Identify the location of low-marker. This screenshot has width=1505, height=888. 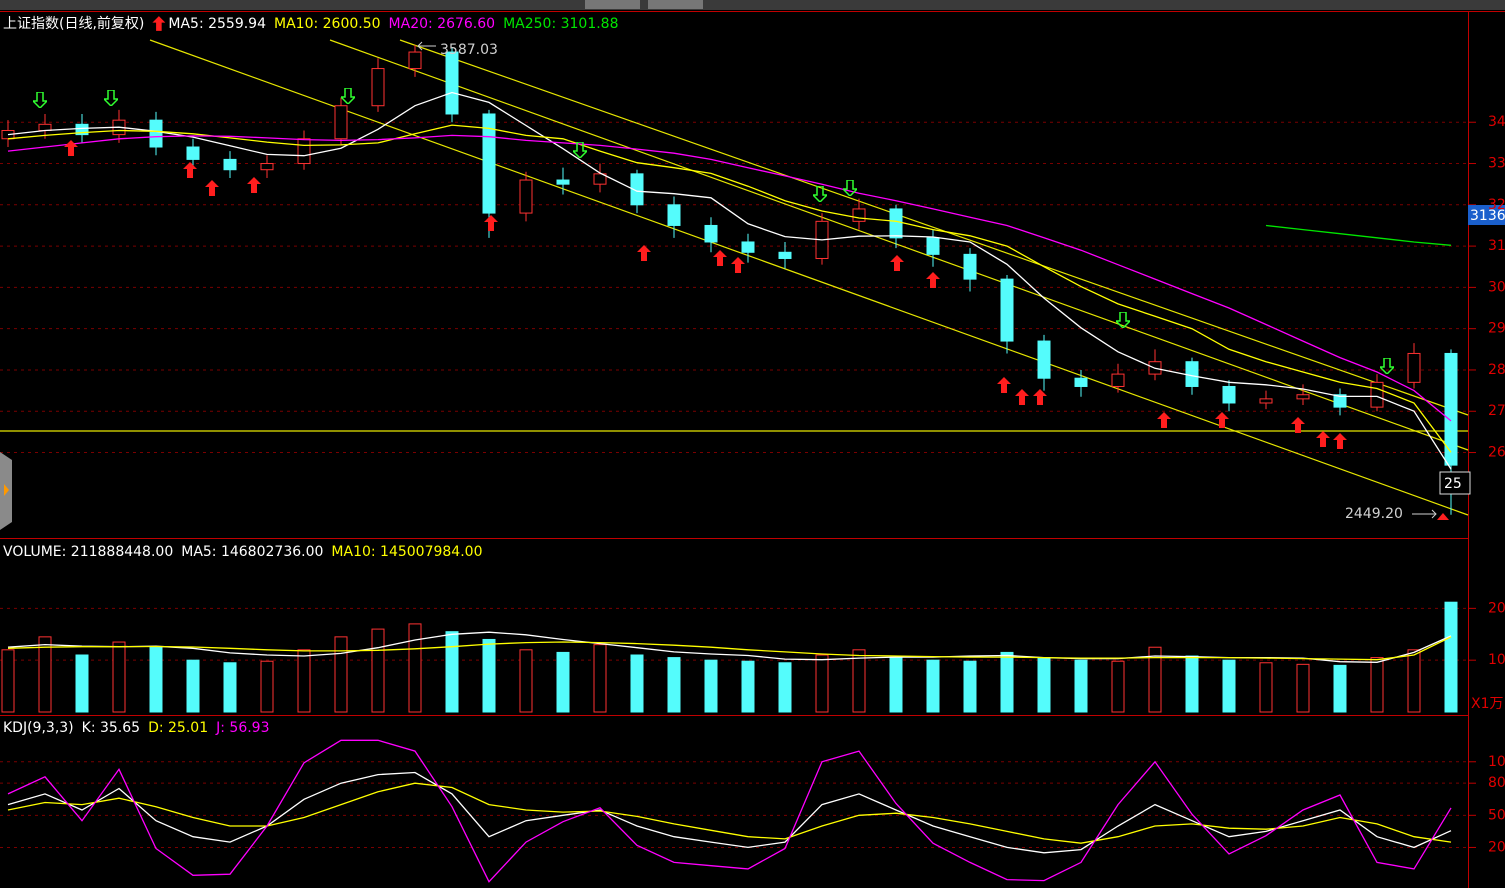
(1443, 516).